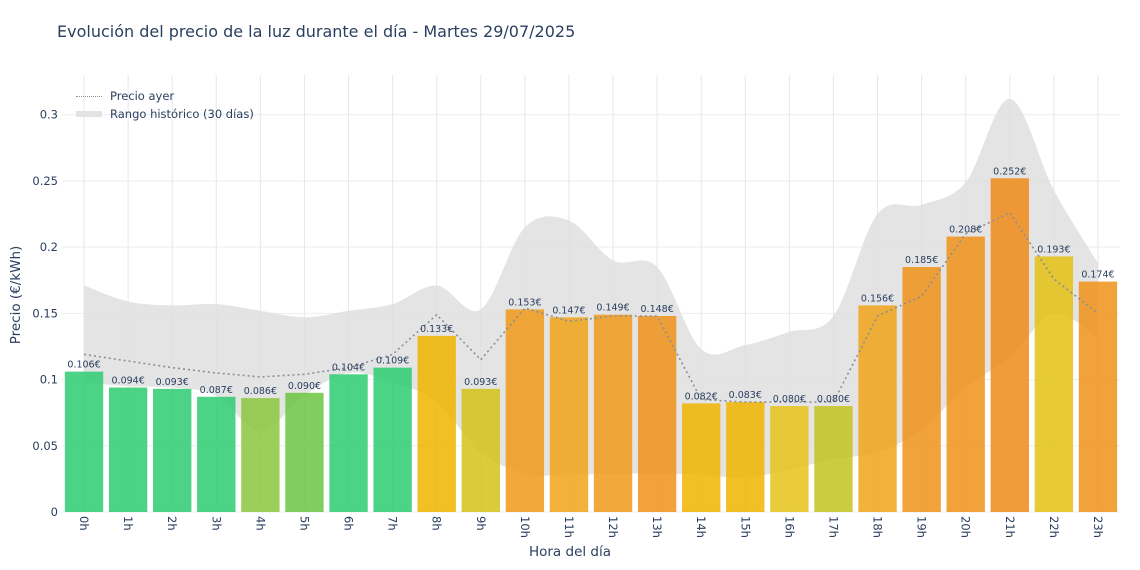 The width and height of the screenshot is (1140, 570). What do you see at coordinates (1098, 396) in the screenshot?
I see `bar-23h` at bounding box center [1098, 396].